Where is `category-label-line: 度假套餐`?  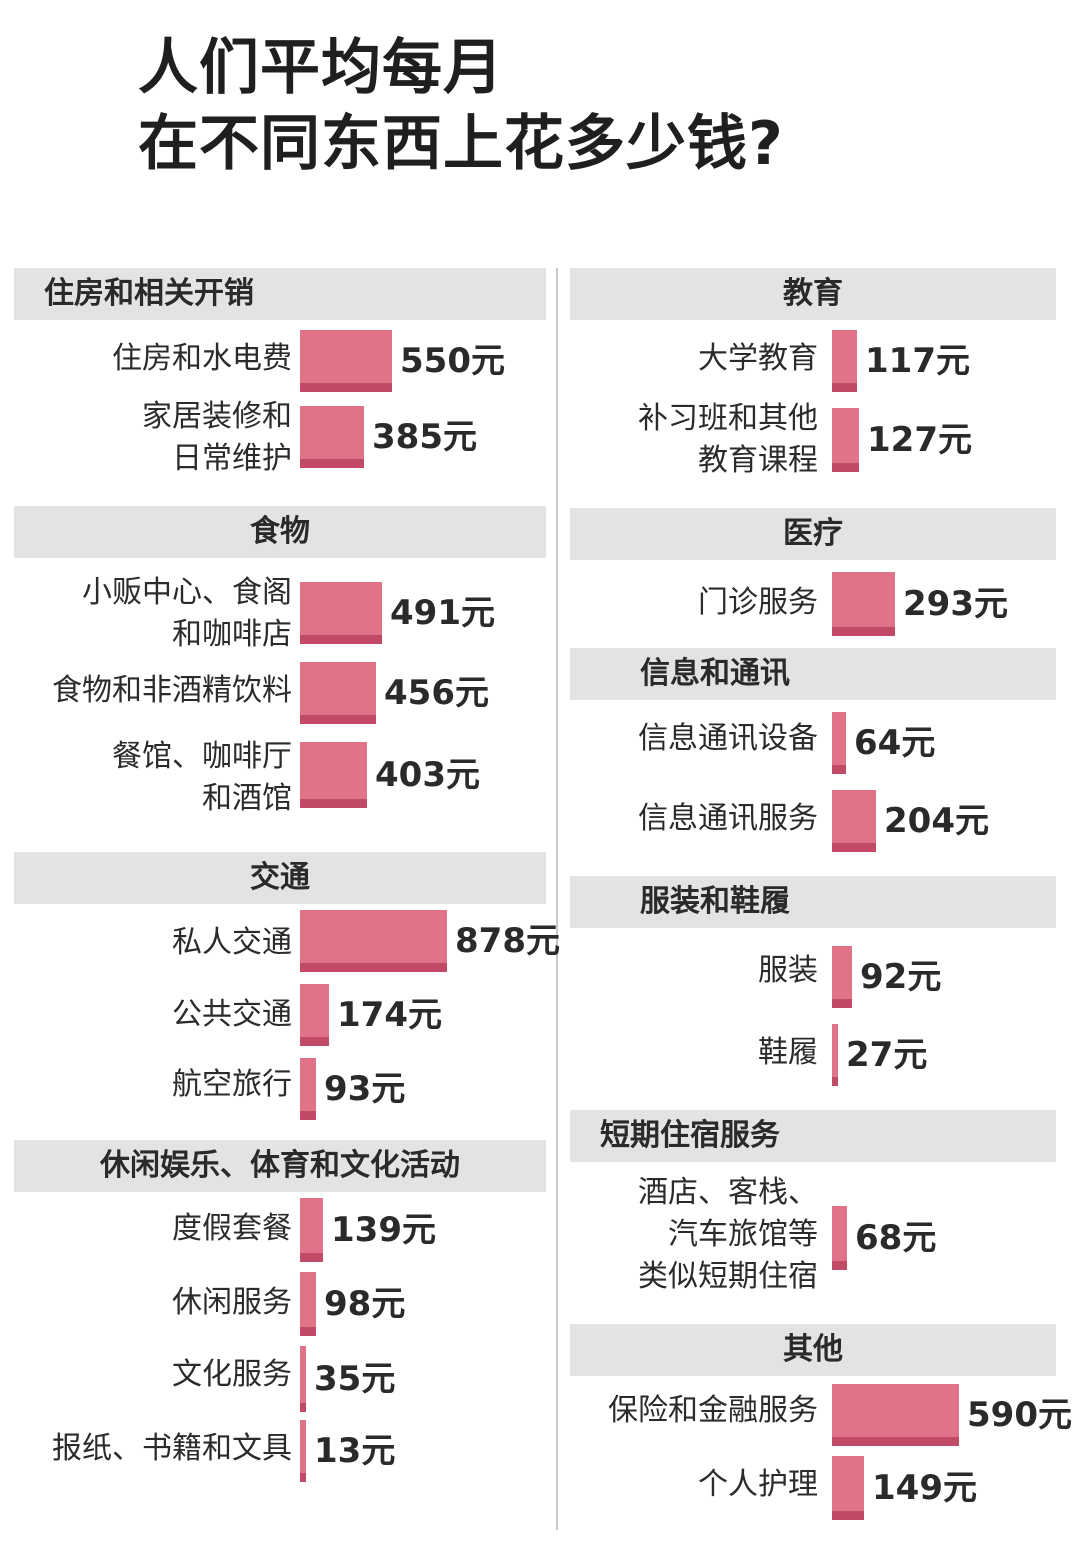
category-label-line: 度假套餐 is located at coordinates (232, 1228).